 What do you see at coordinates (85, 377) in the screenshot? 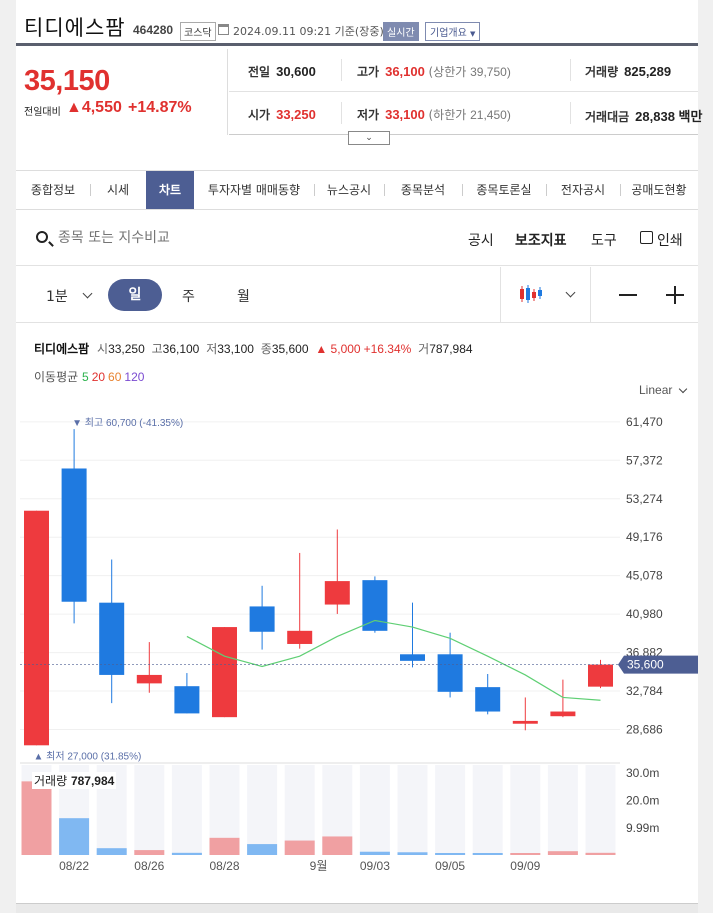
I see `ma-5-label: 5` at bounding box center [85, 377].